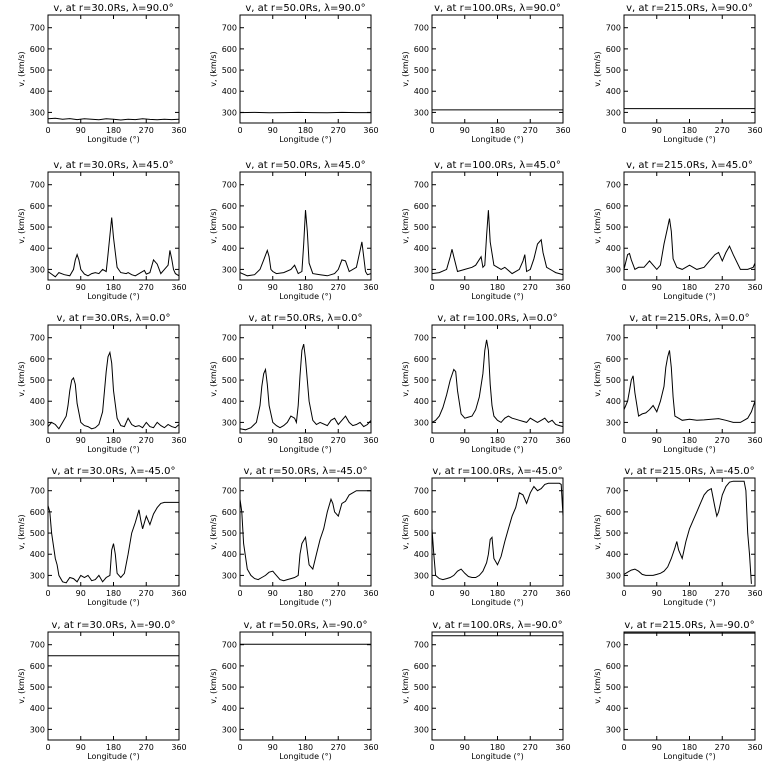 The width and height of the screenshot is (768, 768). Describe the element at coordinates (229, 185) in the screenshot. I see `chart-6-ytick-label: 700` at that location.